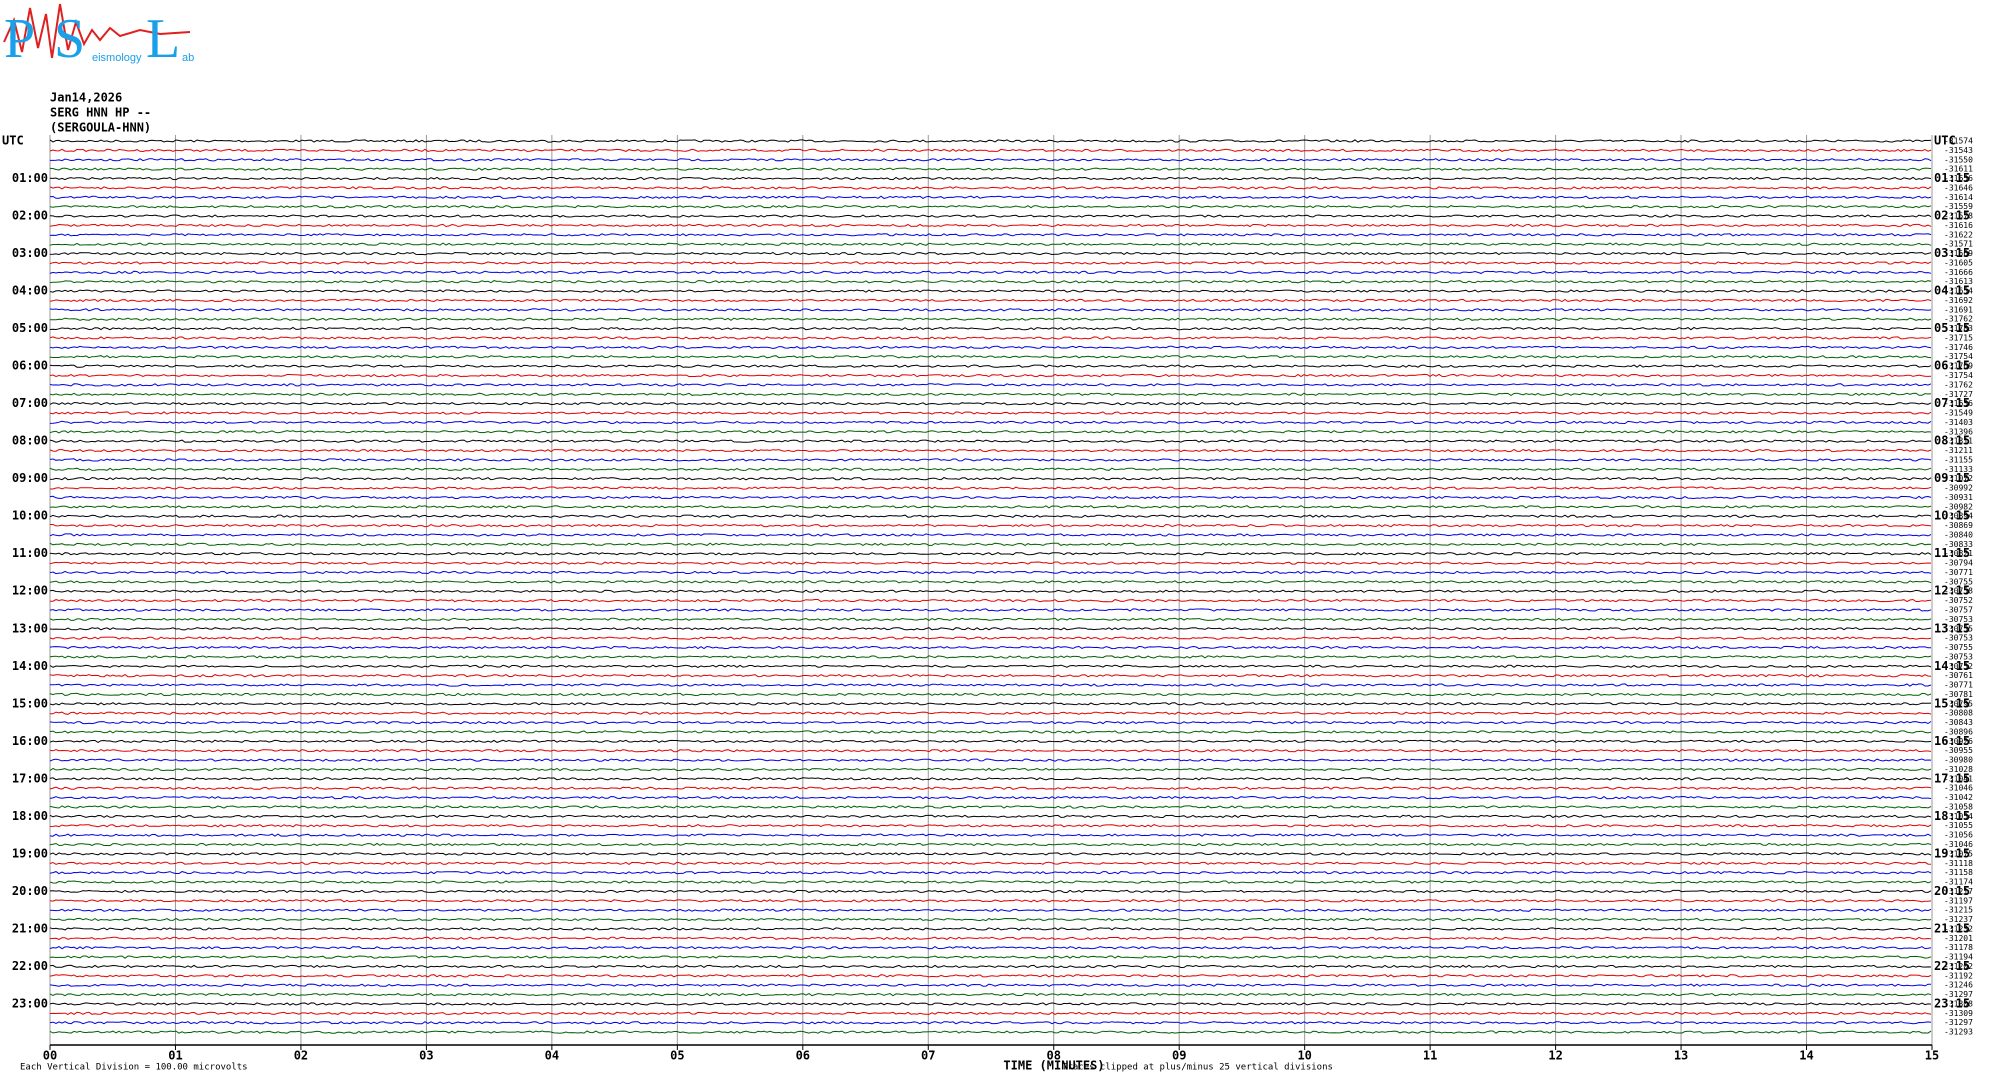 The width and height of the screenshot is (2010, 1080). I want to click on offset-label: -31571, so click(1958, 244).